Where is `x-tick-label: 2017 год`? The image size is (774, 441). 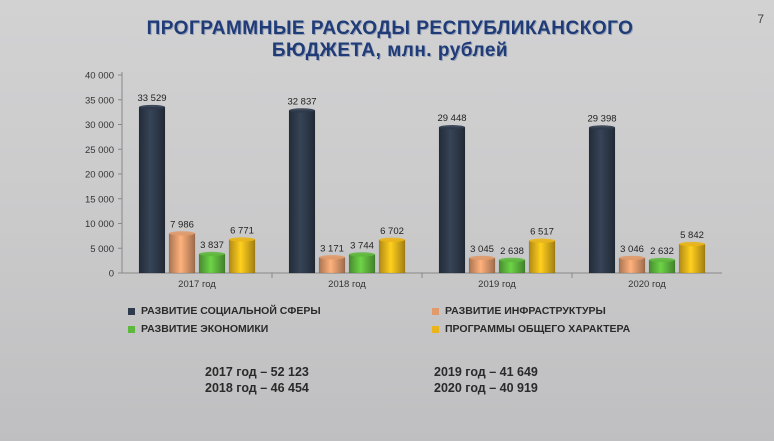
x-tick-label: 2017 год is located at coordinates (197, 284).